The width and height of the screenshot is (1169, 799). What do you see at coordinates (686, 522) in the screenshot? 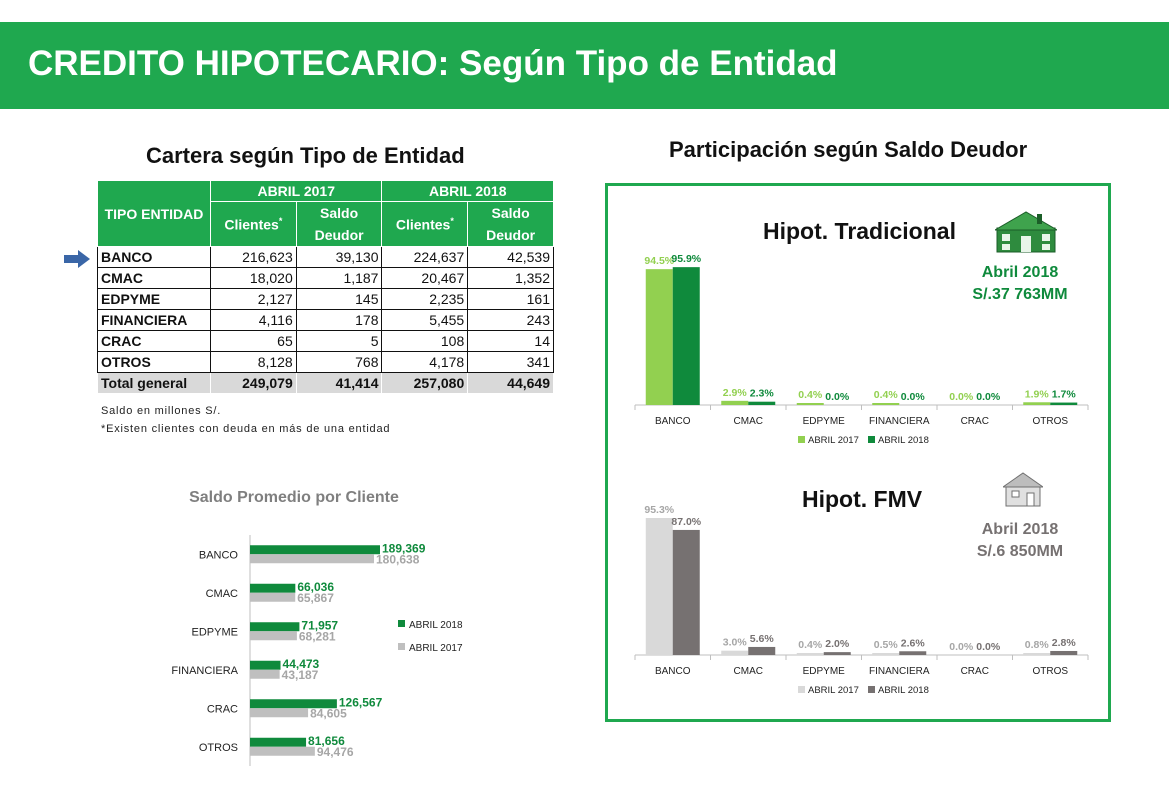
I see `data-label: 87.0%` at bounding box center [686, 522].